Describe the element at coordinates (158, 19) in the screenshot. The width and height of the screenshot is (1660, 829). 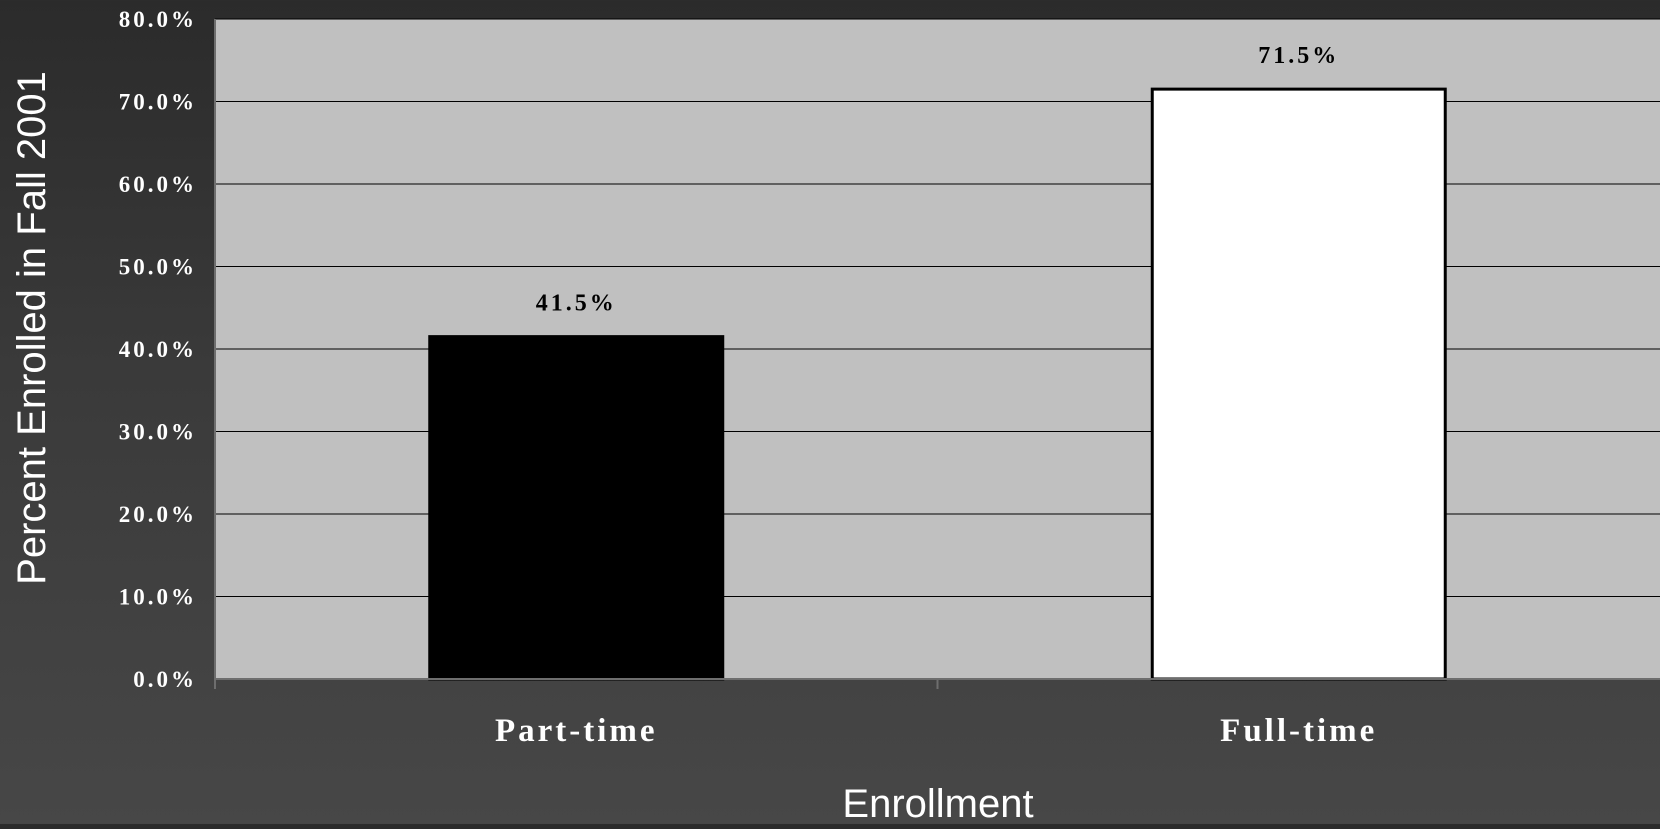
I see `y-tick-label-8: 80.0%` at that location.